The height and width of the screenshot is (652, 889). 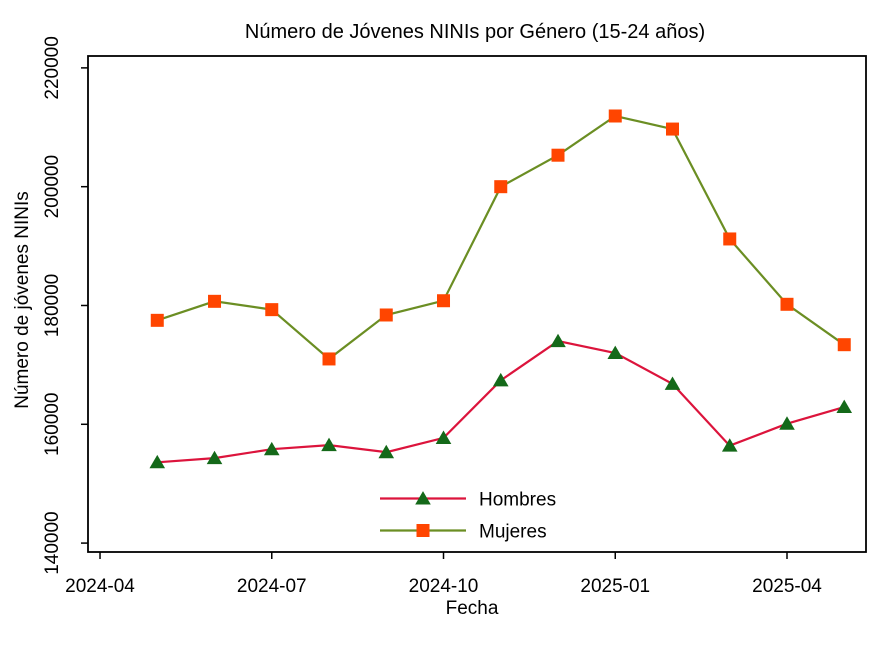 What do you see at coordinates (513, 532) in the screenshot?
I see `legend-label: Mujeres` at bounding box center [513, 532].